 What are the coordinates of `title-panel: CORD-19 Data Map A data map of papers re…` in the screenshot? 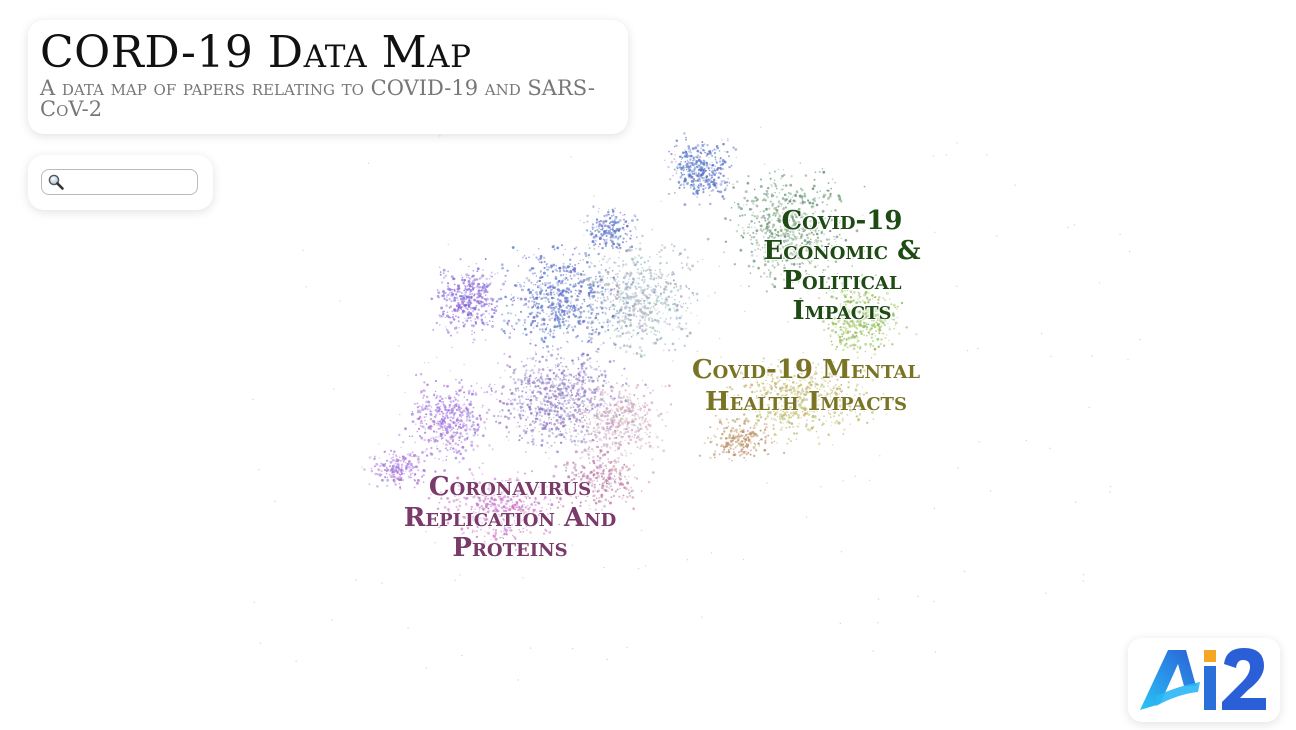 It's located at (328, 77).